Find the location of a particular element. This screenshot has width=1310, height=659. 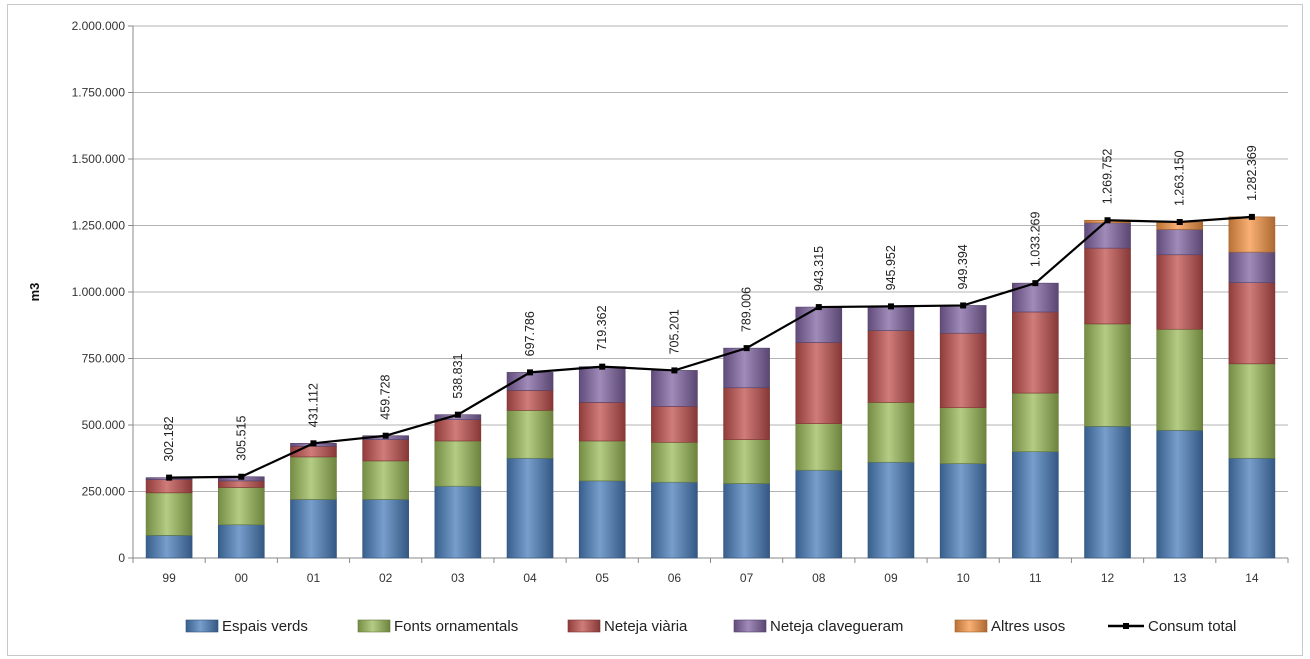

y-tick-label: 500.000 is located at coordinates (104, 425).